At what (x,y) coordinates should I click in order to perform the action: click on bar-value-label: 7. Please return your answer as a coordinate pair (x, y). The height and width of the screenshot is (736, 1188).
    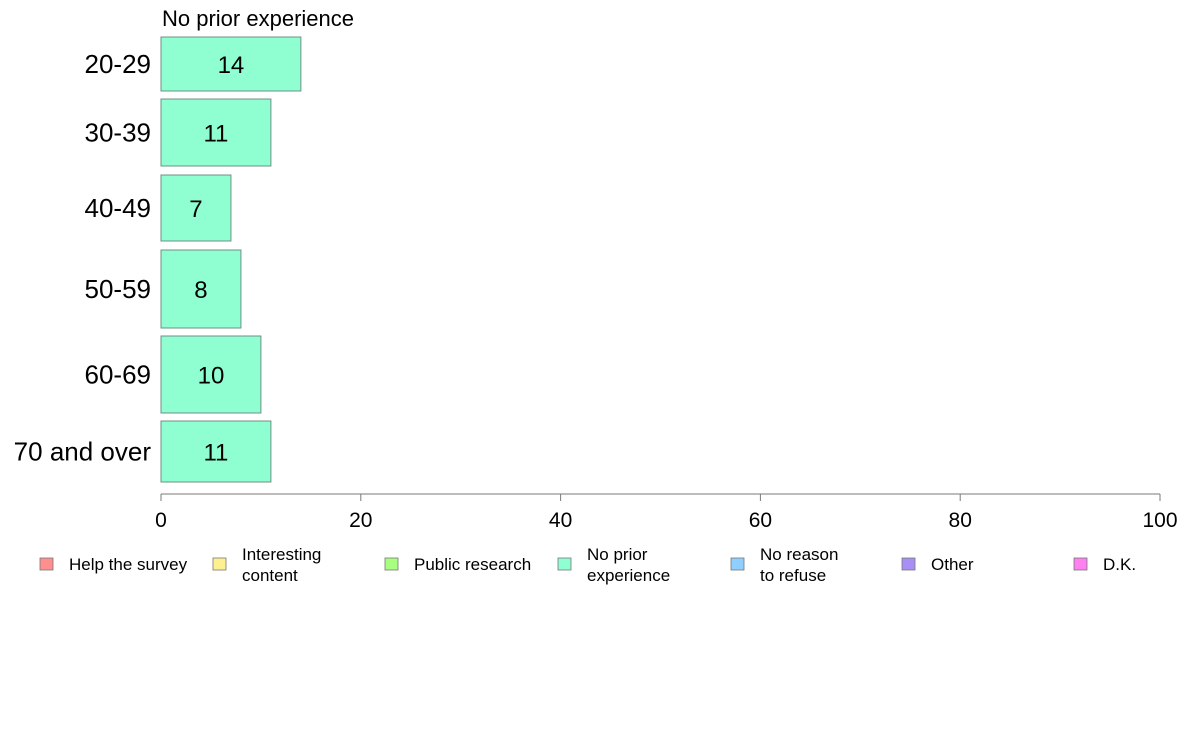
    Looking at the image, I should click on (195, 209).